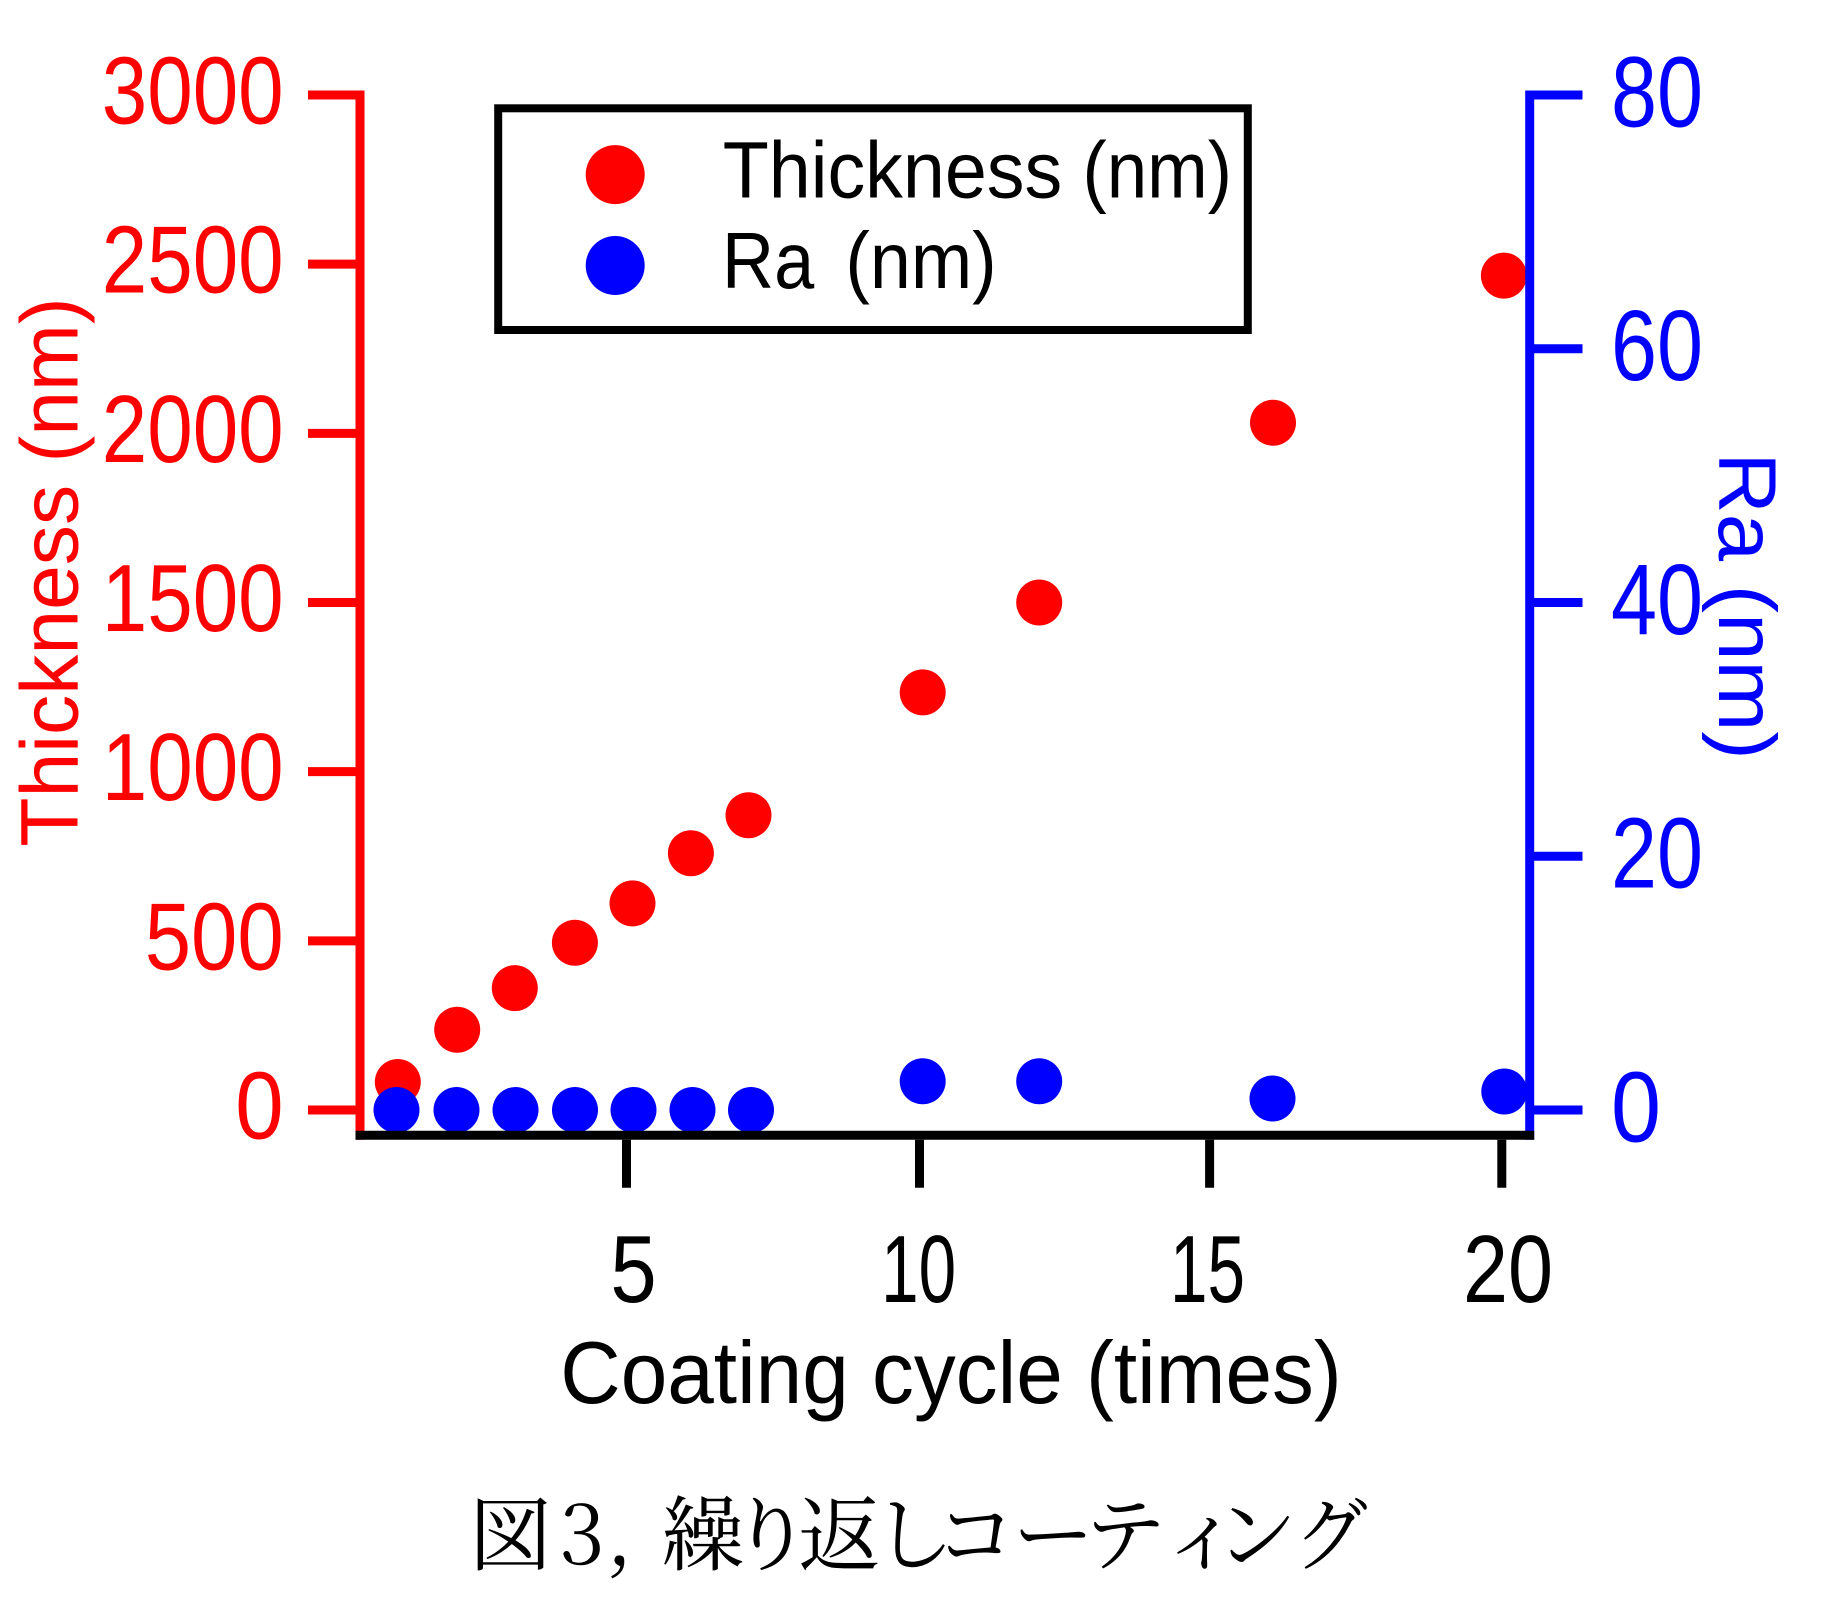 The width and height of the screenshot is (1835, 1609). Describe the element at coordinates (193, 92) in the screenshot. I see `svg-text: 3000` at that location.